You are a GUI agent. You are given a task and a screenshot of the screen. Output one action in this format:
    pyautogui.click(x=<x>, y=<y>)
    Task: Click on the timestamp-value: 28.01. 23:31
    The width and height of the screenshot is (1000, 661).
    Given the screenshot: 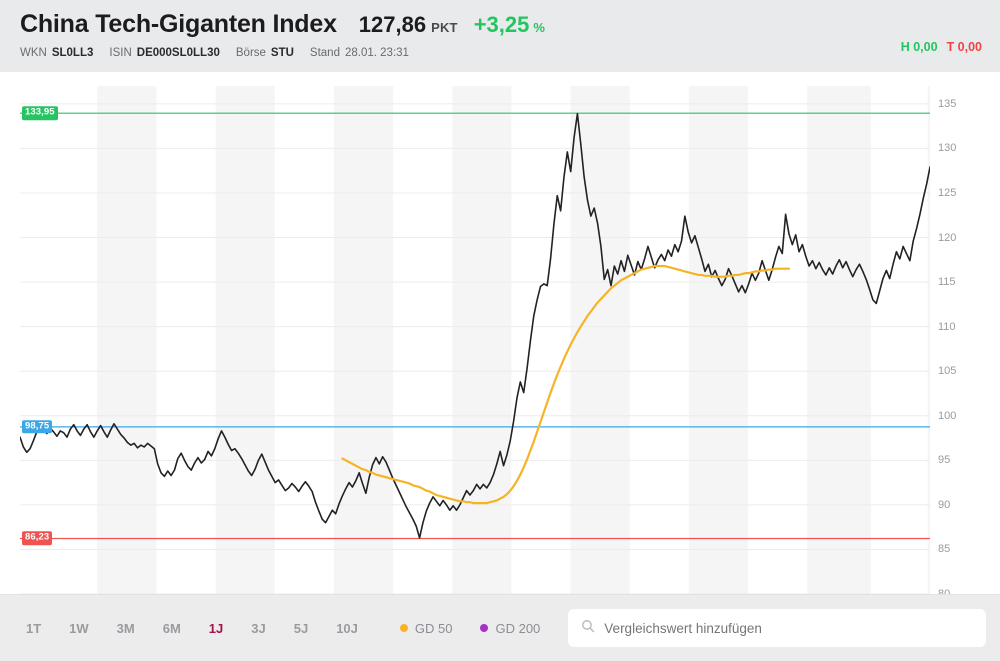 What is the action you would take?
    pyautogui.click(x=376, y=53)
    